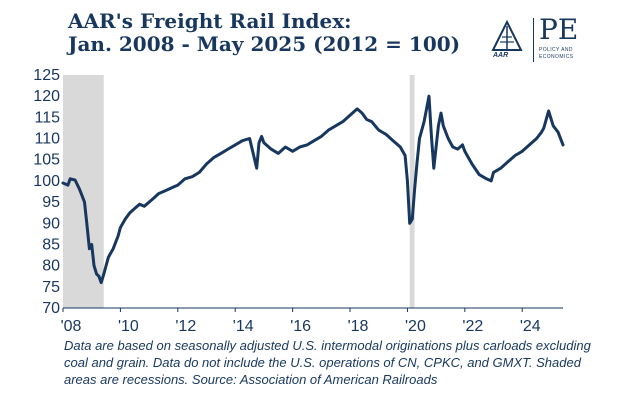  What do you see at coordinates (46, 75) in the screenshot?
I see `y-tick-label-125: 125` at bounding box center [46, 75].